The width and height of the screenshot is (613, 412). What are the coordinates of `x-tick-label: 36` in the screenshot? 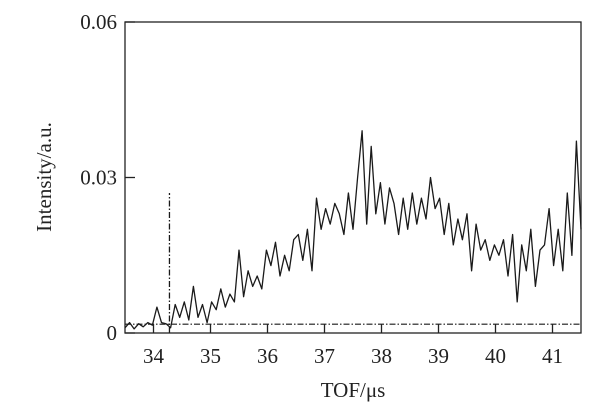 It's located at (267, 356).